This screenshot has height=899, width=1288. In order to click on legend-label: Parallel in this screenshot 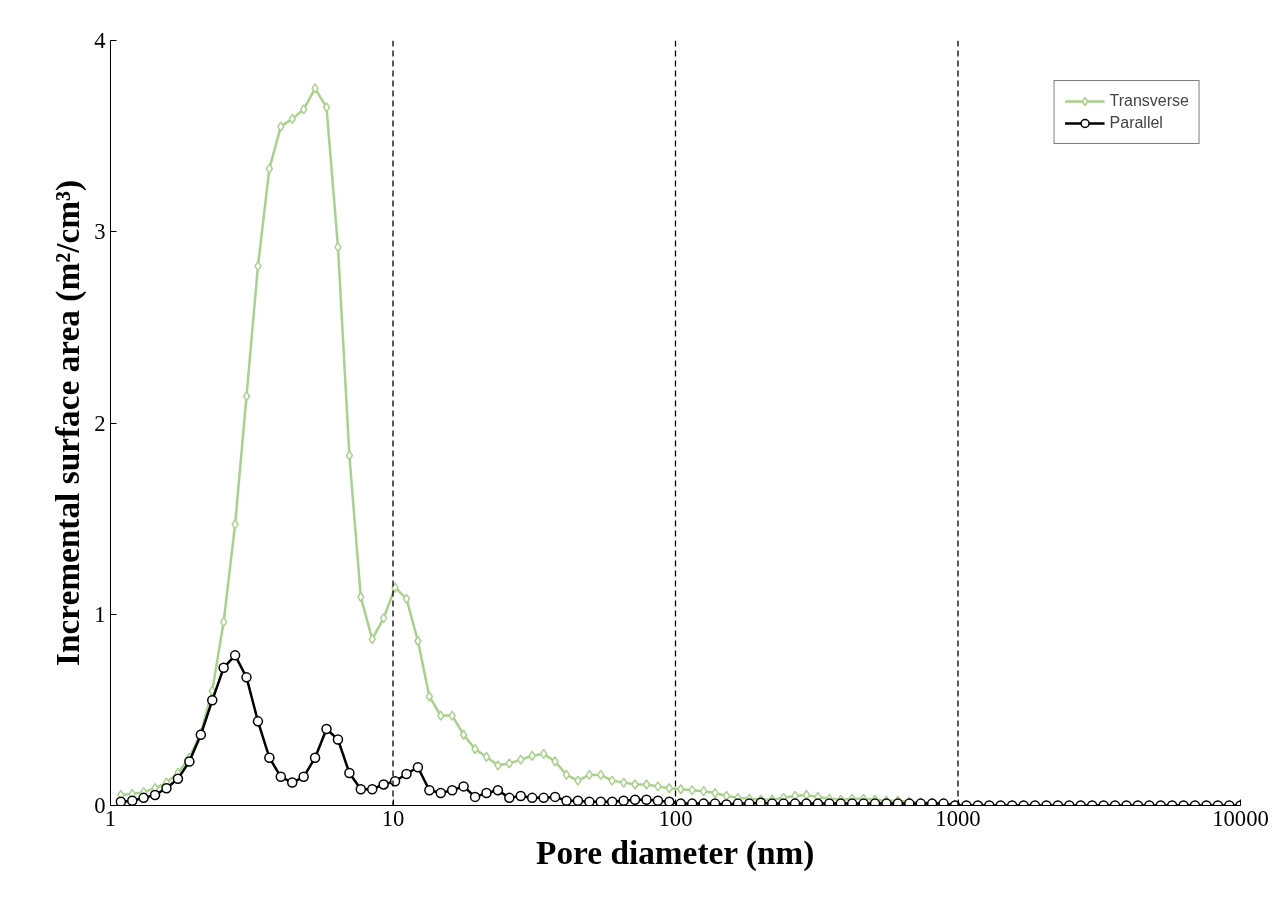, I will do `click(1136, 123)`.